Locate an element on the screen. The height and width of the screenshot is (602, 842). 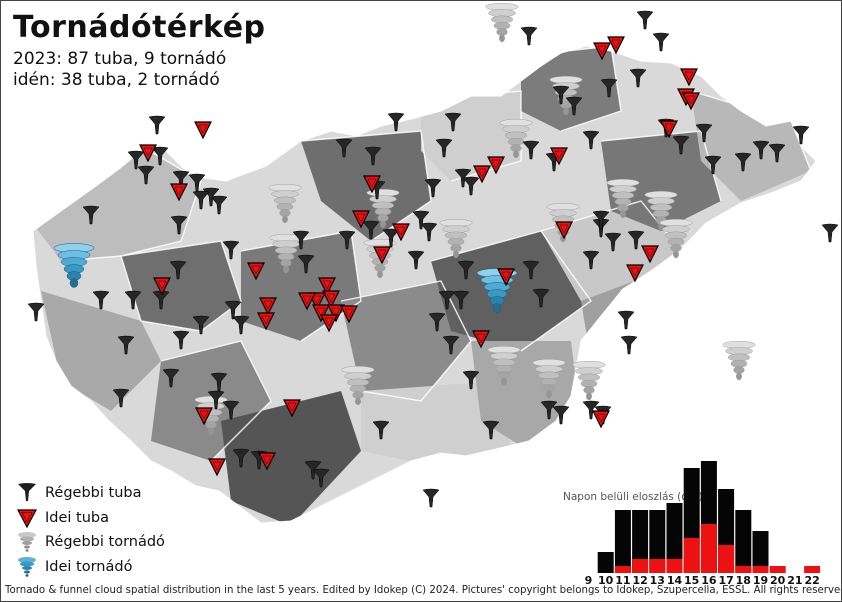
legend-item-this-year-tornado: Idei tornádó is located at coordinates (90, 567).